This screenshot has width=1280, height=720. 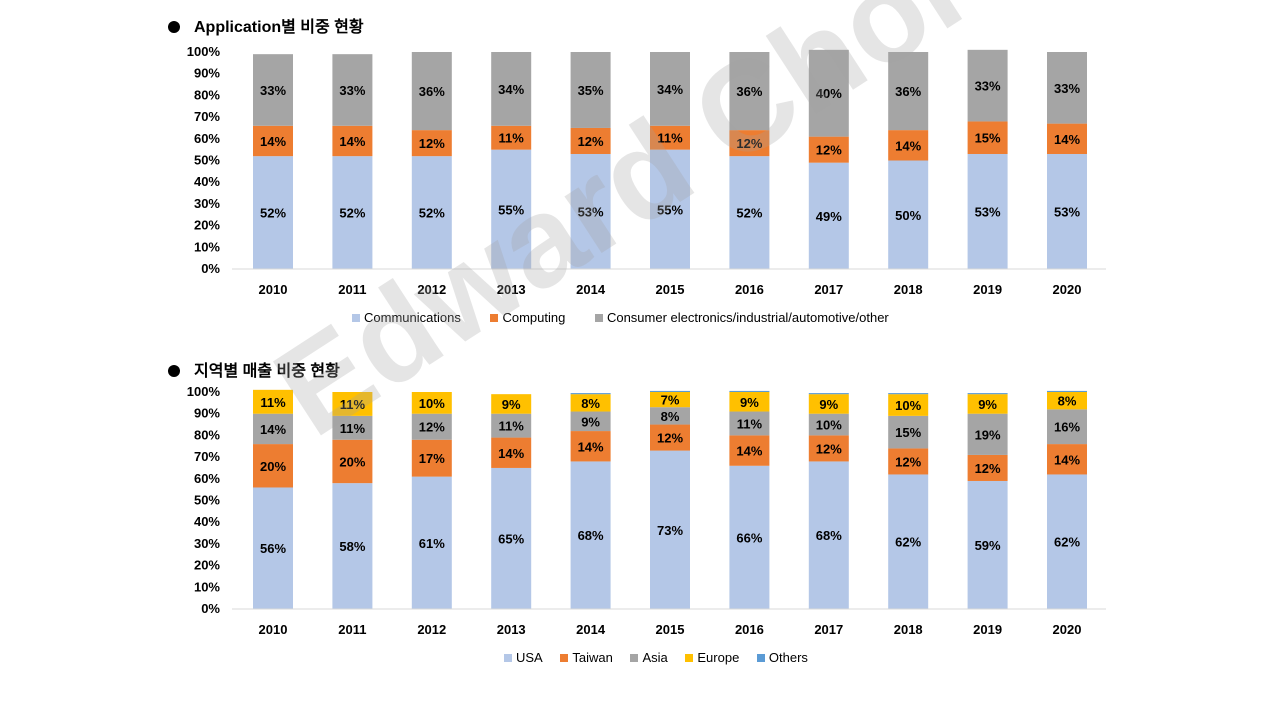 I want to click on legend-label: Asia, so click(x=655, y=657).